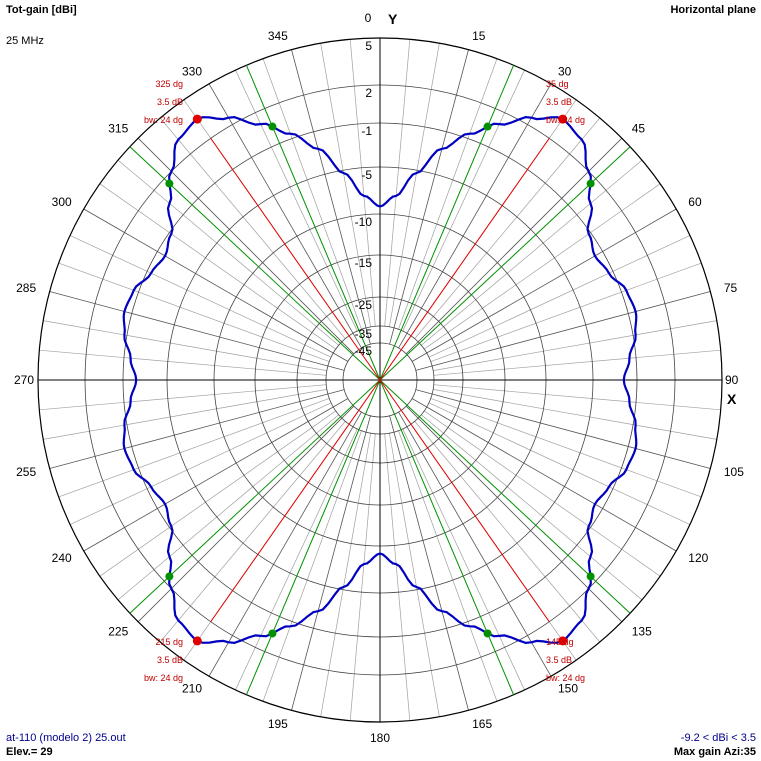 The width and height of the screenshot is (761, 761). Describe the element at coordinates (62, 202) in the screenshot. I see `angle-tick-label: 300` at that location.